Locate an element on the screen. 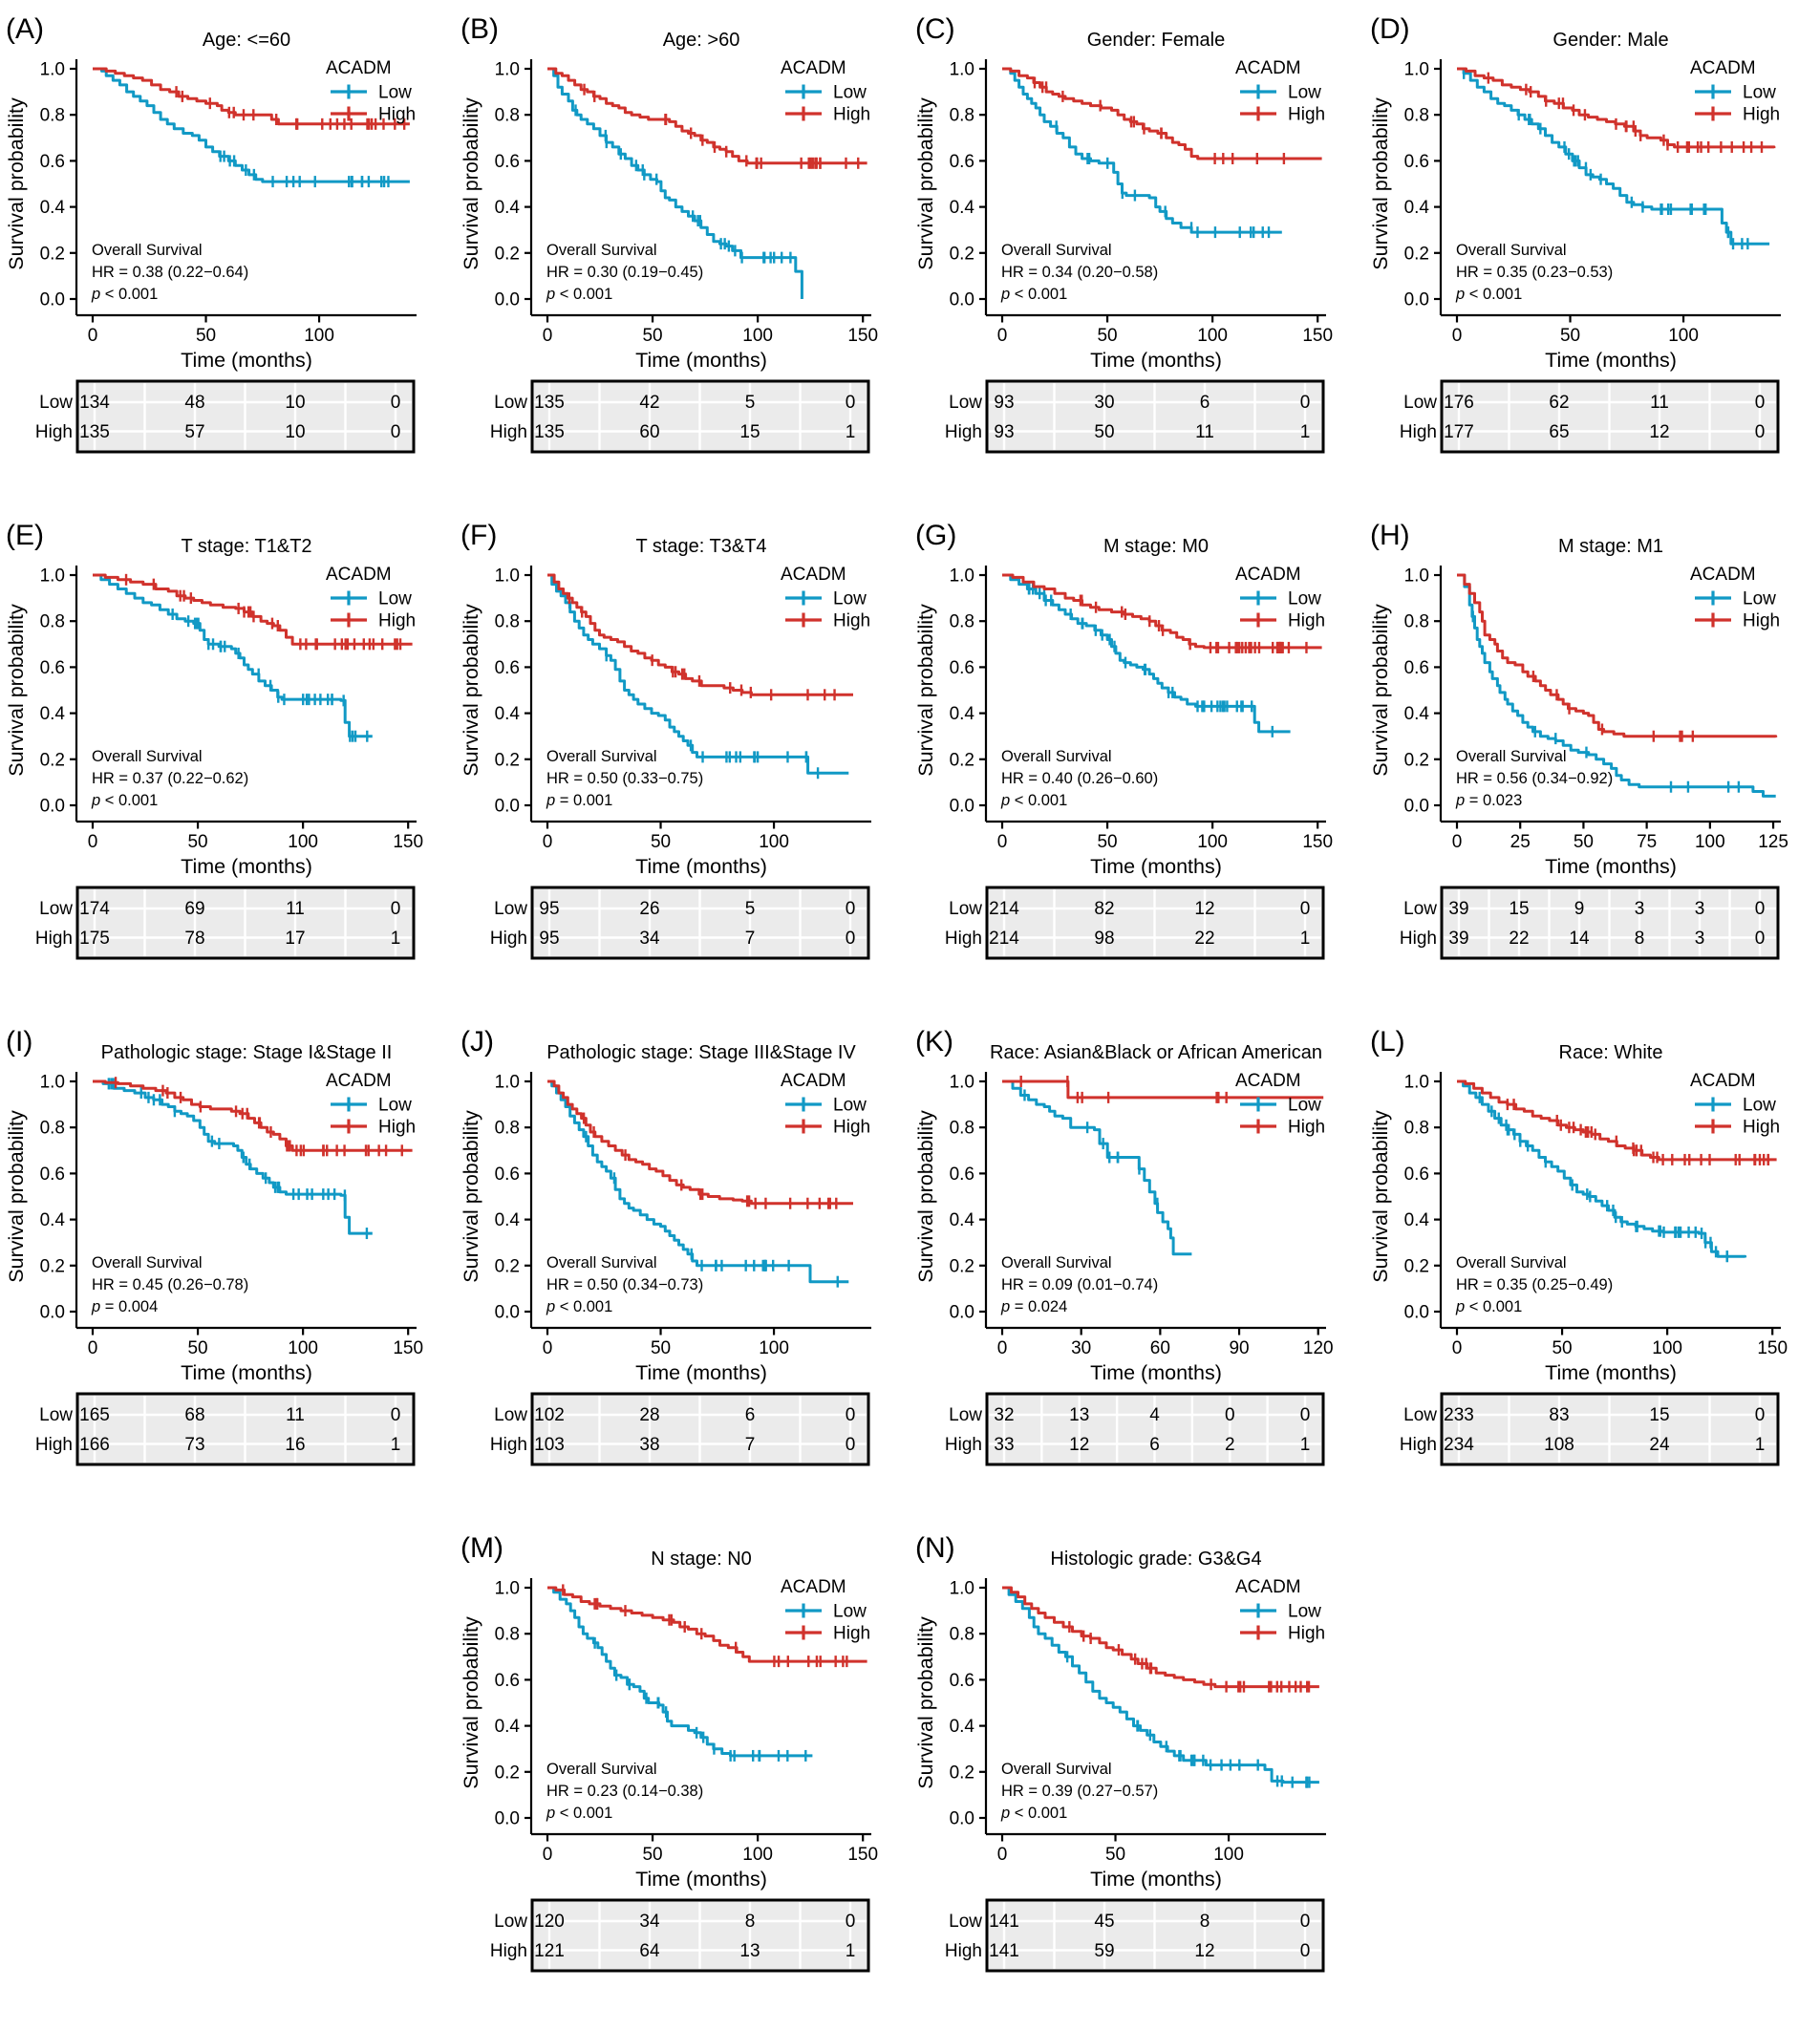  panel-label: (K) is located at coordinates (934, 1042).